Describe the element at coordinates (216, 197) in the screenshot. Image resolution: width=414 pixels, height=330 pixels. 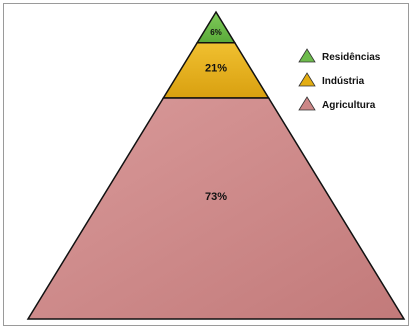
I see `data-label-agricultura: 73%` at that location.